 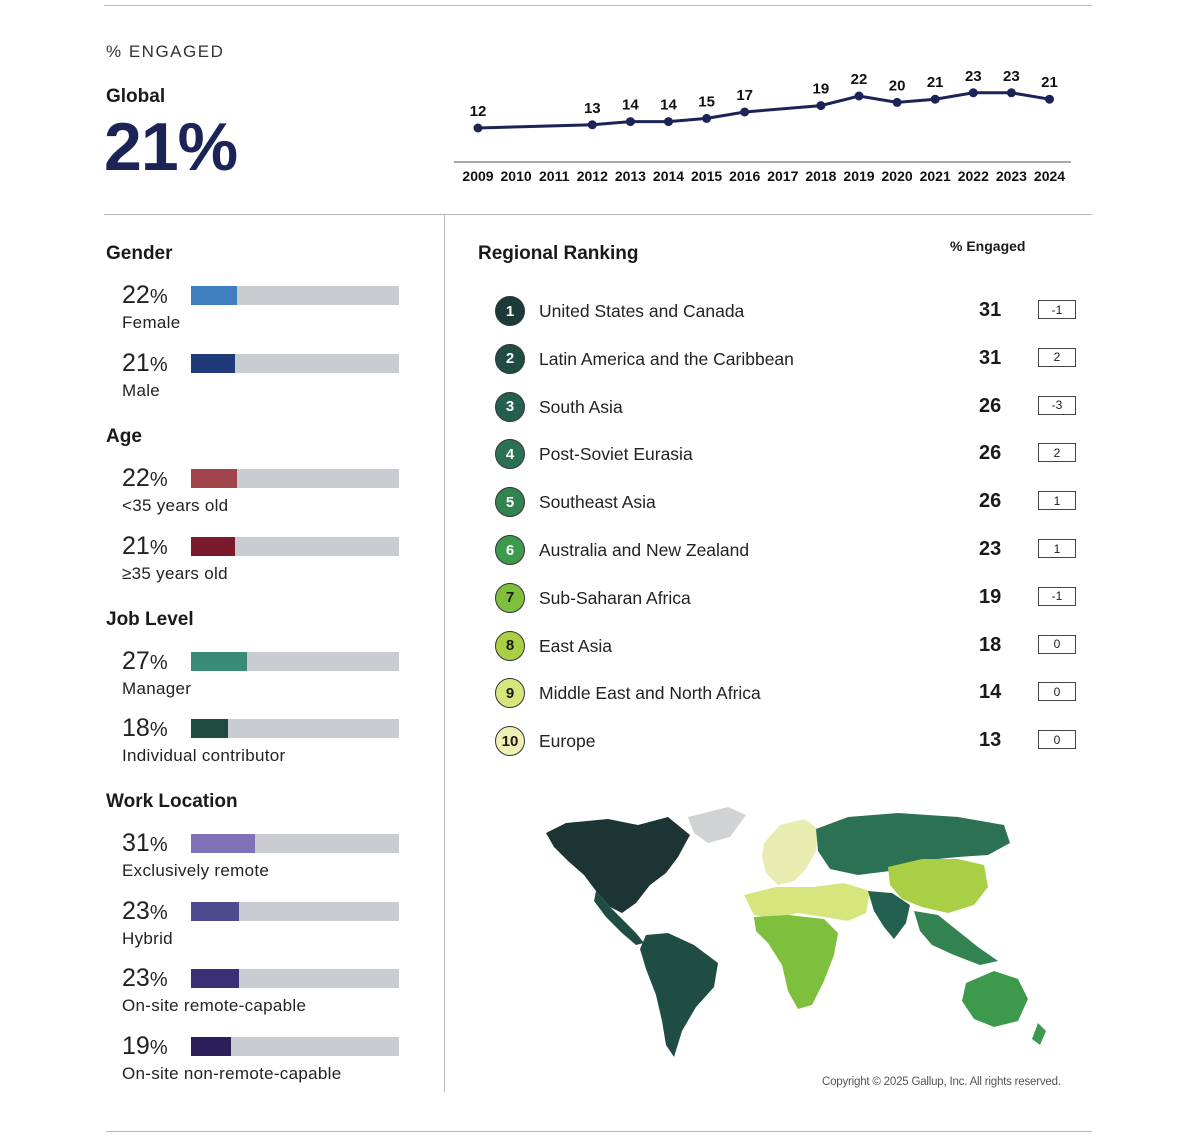 What do you see at coordinates (787, 647) in the screenshot?
I see `ranking-row: 8 East Asia 18 0` at bounding box center [787, 647].